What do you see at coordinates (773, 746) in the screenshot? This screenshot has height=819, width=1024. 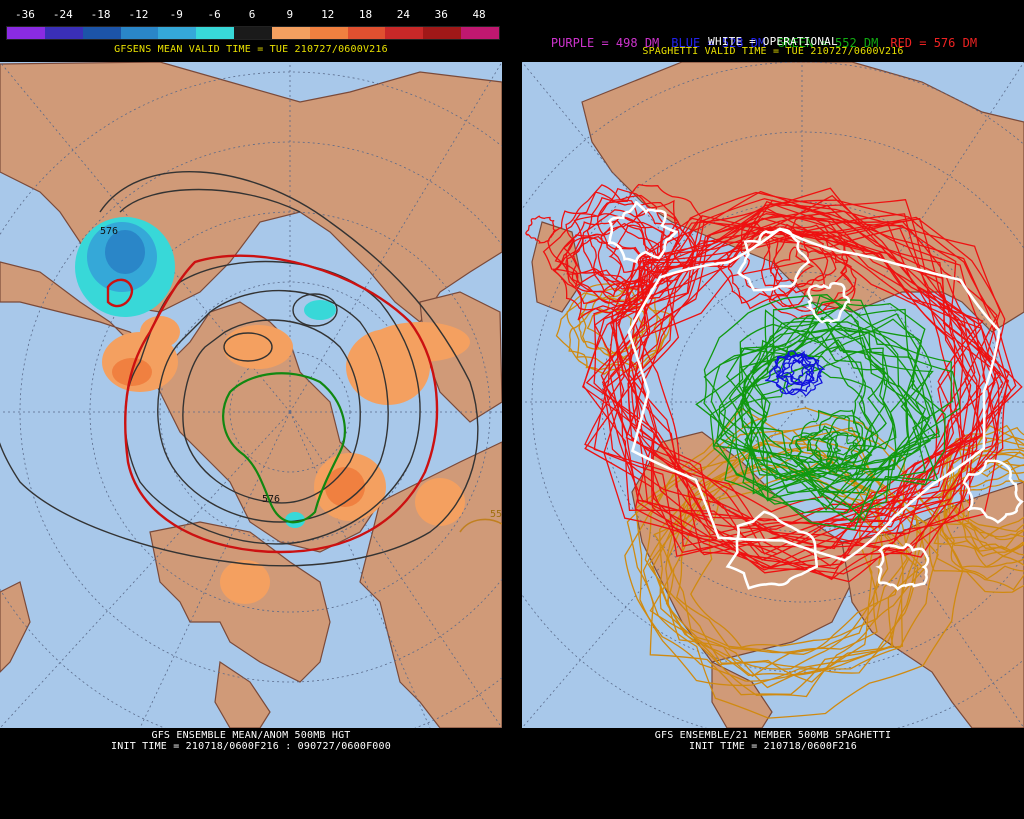 I see `right-footer-init: INIT TIME = 210718/0600F216` at bounding box center [773, 746].